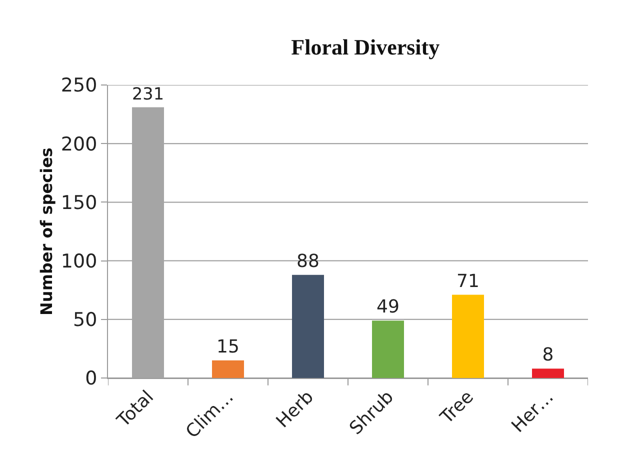 The image size is (630, 468). I want to click on x-tick-label: Tree, so click(457, 407).